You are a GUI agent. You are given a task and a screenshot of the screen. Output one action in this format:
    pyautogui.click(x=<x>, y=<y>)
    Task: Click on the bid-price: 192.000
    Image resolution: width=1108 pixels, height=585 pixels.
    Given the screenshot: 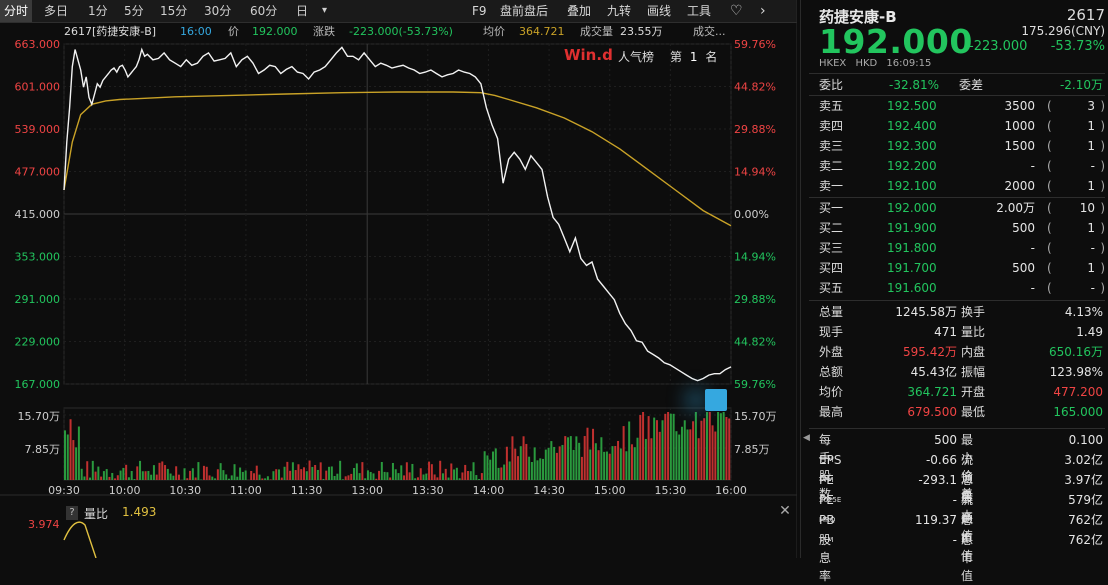 What is the action you would take?
    pyautogui.click(x=912, y=208)
    